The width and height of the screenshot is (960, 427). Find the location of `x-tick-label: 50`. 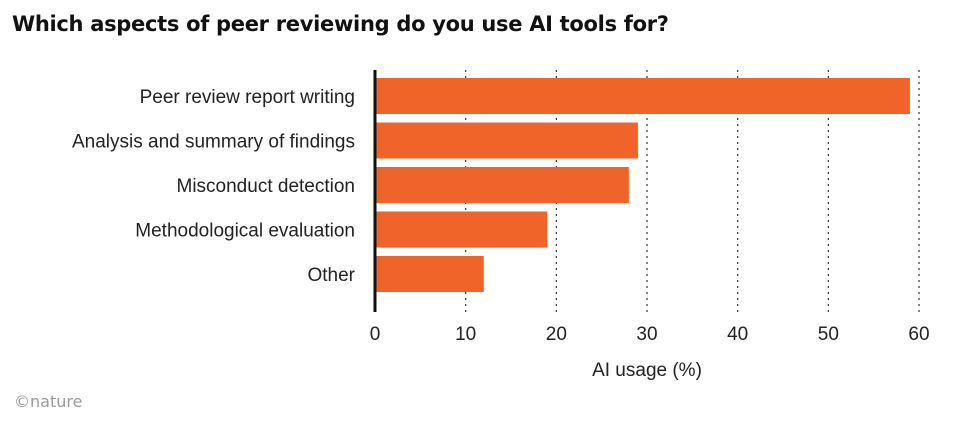

x-tick-label: 50 is located at coordinates (828, 334).